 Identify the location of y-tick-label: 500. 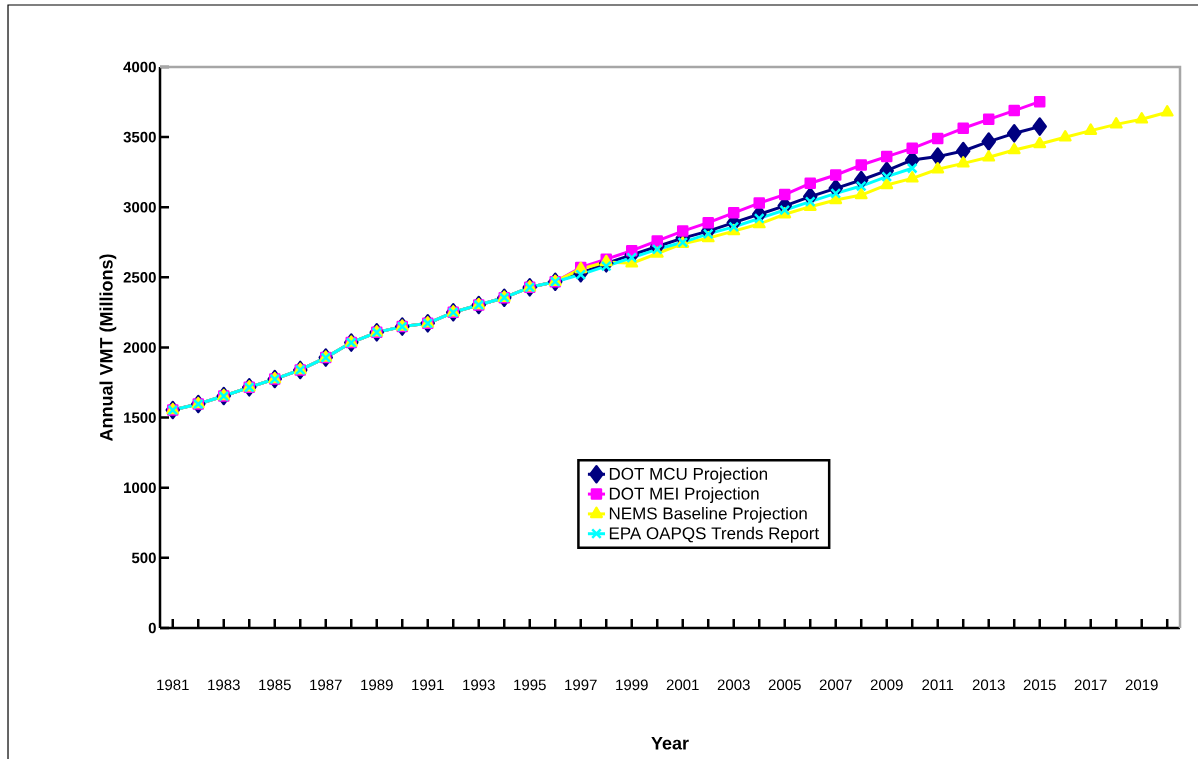
(143, 558).